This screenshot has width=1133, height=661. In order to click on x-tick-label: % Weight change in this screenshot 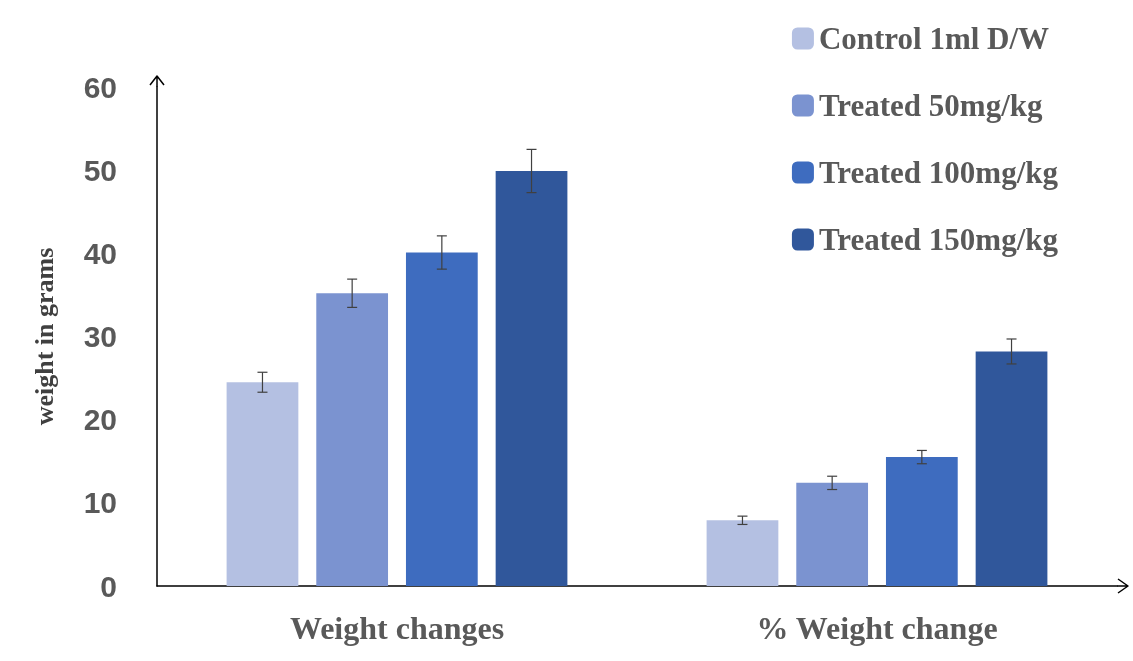, I will do `click(877, 628)`.